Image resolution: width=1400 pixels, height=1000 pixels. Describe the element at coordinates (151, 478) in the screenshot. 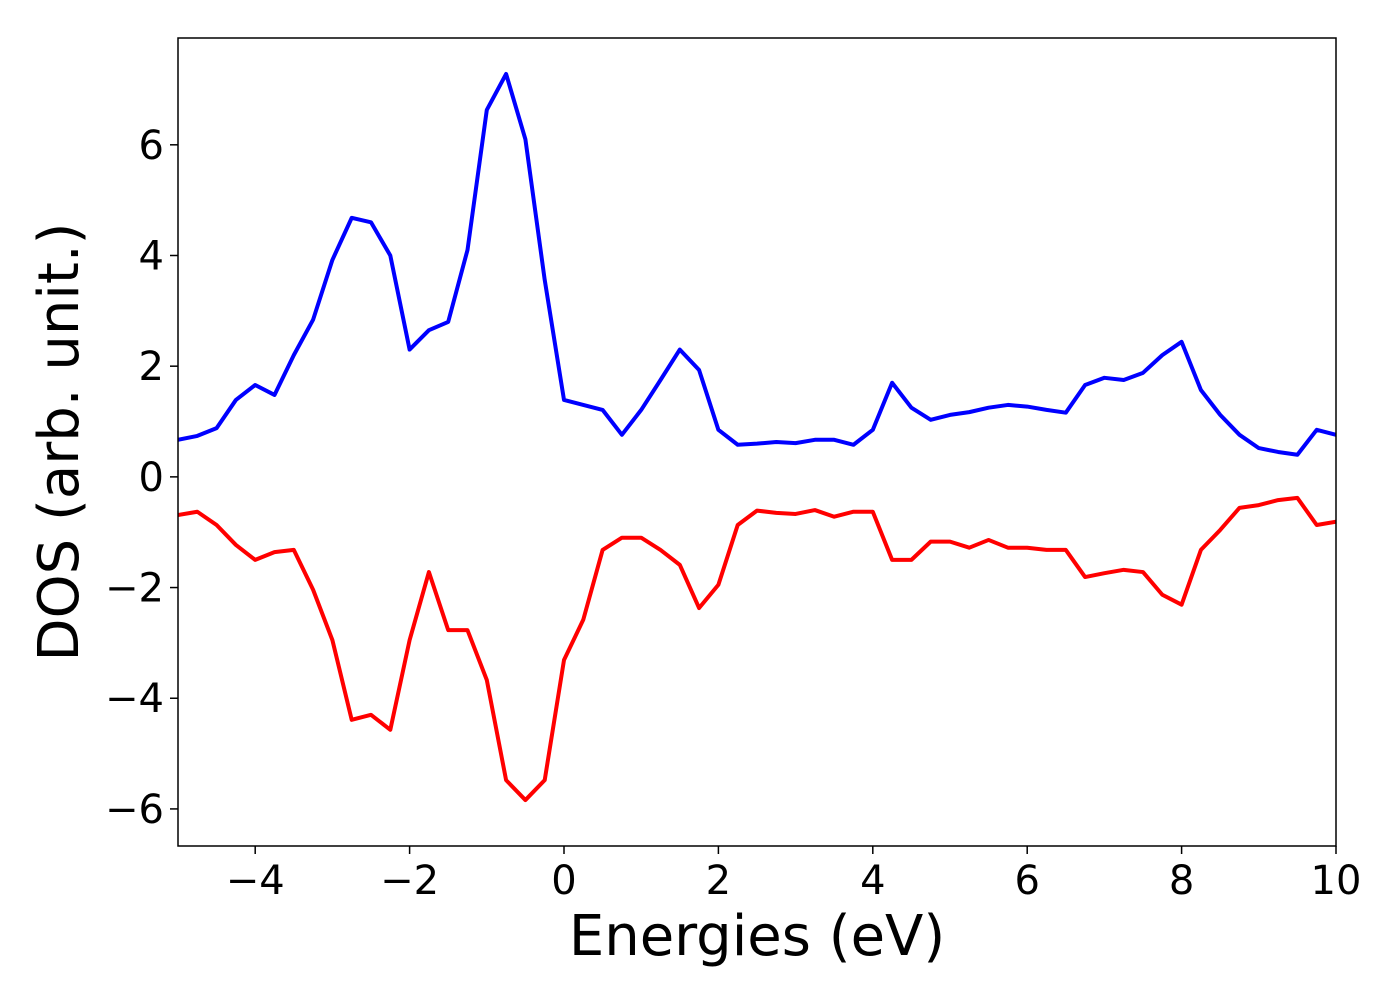

I see `y-tick-label: 0` at that location.